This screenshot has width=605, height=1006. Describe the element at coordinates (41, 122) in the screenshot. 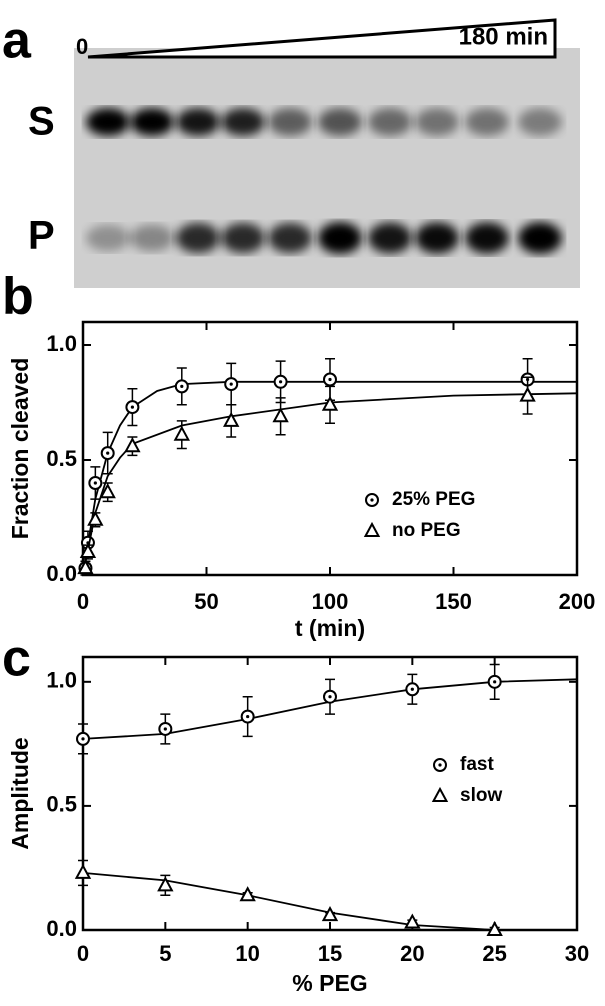

I see `band-label: S` at that location.